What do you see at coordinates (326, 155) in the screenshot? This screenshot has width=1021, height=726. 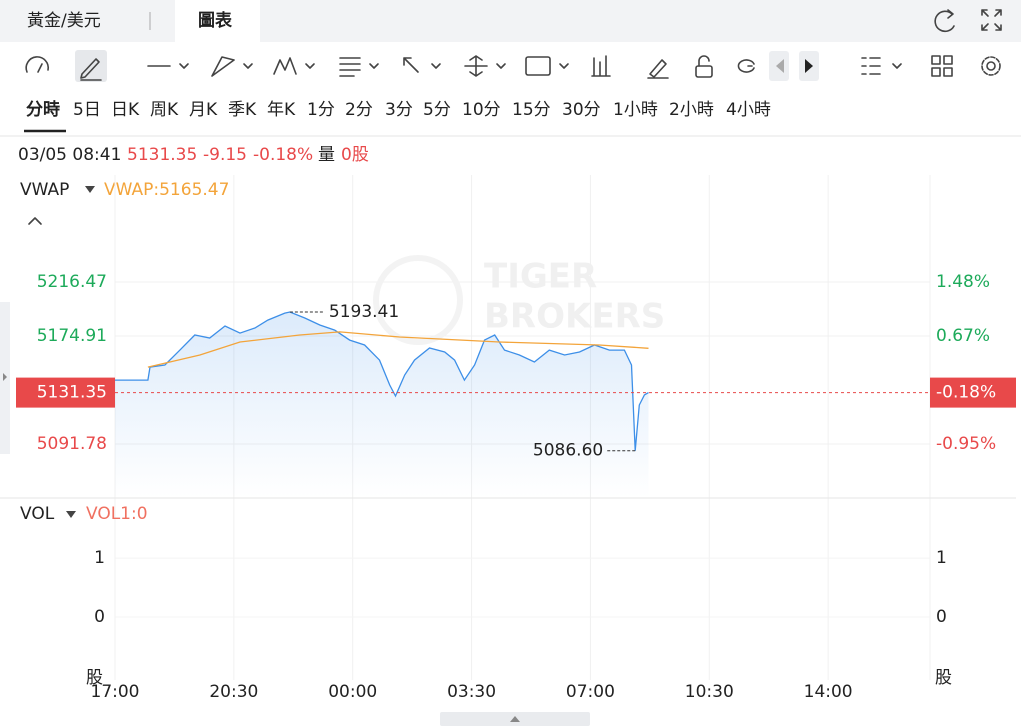 I see `info-volume-label: 量` at bounding box center [326, 155].